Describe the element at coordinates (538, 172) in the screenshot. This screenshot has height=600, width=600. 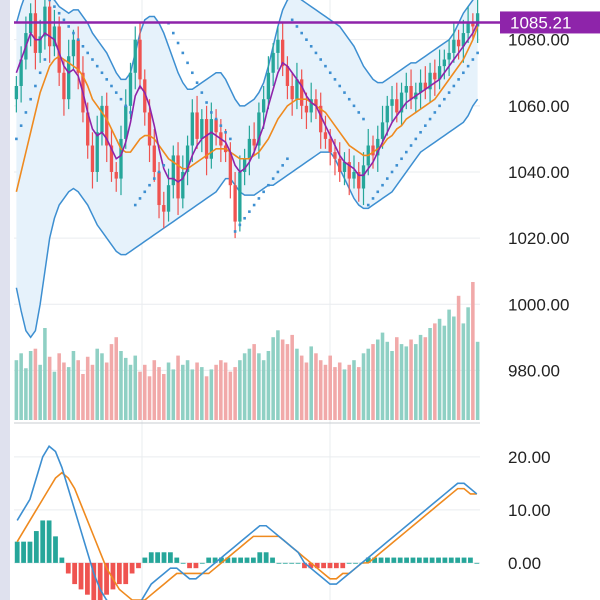
I see `price-tick-label: 1040.00` at that location.